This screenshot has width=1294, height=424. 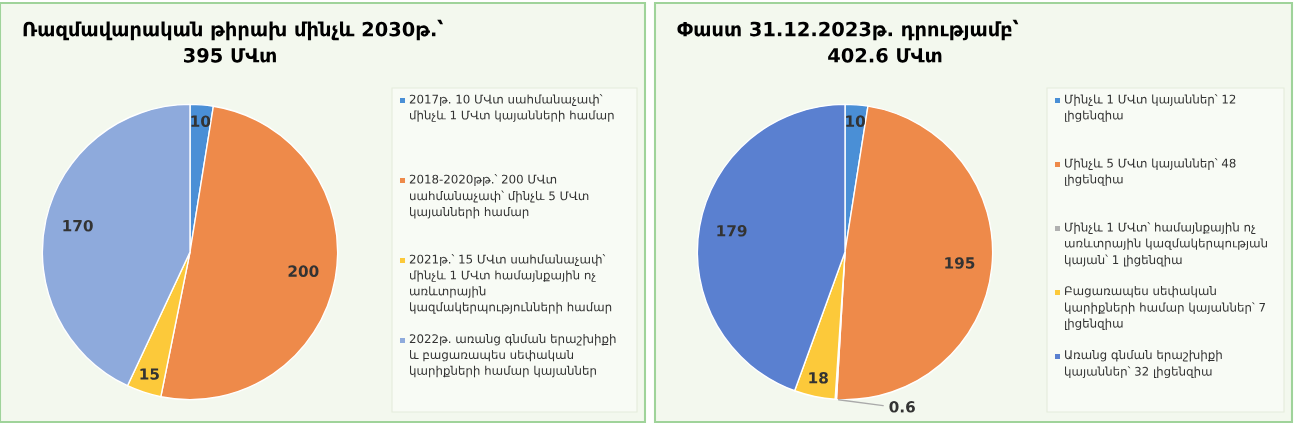 What do you see at coordinates (511, 108) in the screenshot?
I see `legend-label: 2017թ. 10 ՄՎտ սահմանաչափ՝ մինչև 1 ՄՎտ կայանների համար` at bounding box center [511, 108].